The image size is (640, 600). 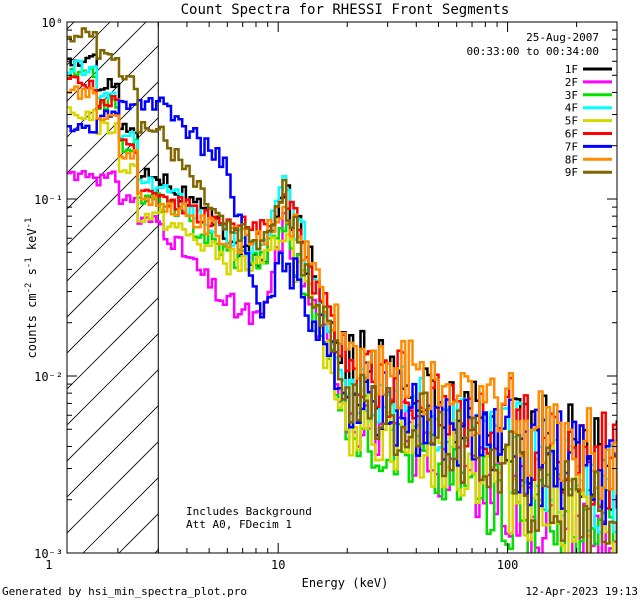 What do you see at coordinates (571, 108) in the screenshot?
I see `legend-label-4F: 4F` at bounding box center [571, 108].